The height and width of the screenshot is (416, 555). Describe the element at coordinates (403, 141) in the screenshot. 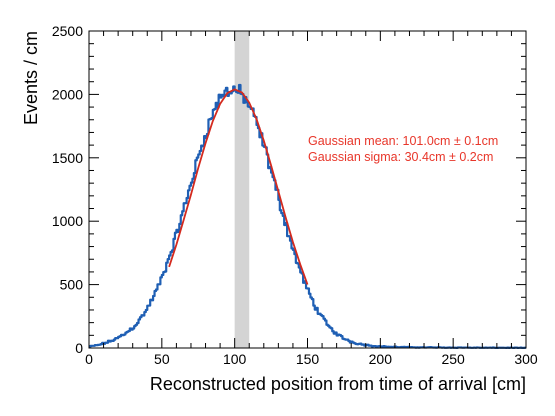

I see `gaussian-mean-annotation: Gaussian mean: 101.0cm ± 0.1cm` at that location.